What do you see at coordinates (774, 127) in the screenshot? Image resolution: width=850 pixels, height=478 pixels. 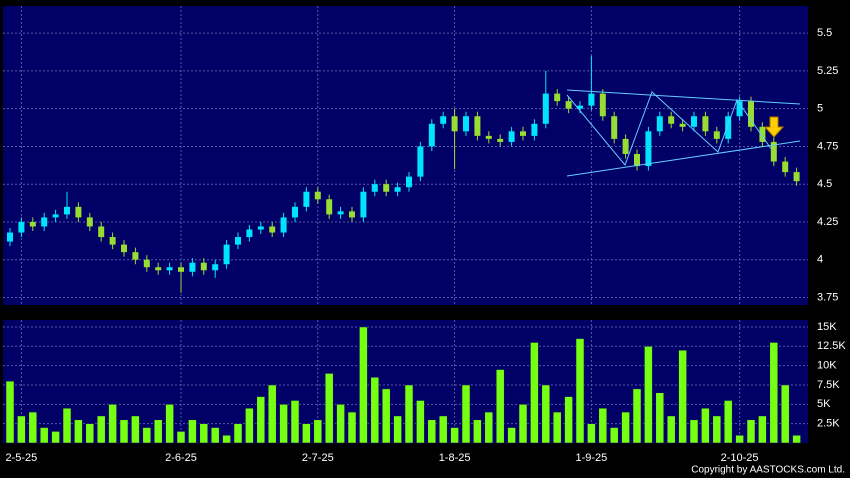 I see `arrow-marker` at bounding box center [774, 127].